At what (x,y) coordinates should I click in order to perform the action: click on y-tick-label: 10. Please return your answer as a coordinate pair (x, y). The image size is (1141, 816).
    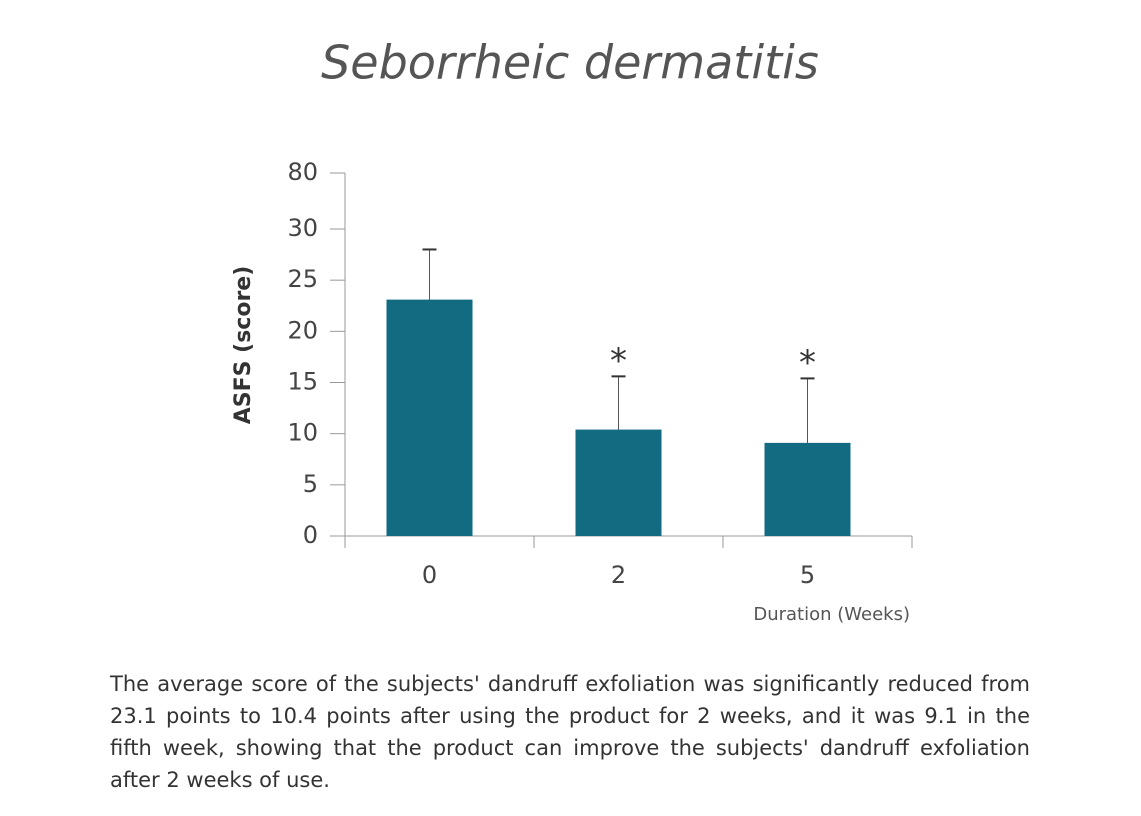
    Looking at the image, I should click on (302, 433).